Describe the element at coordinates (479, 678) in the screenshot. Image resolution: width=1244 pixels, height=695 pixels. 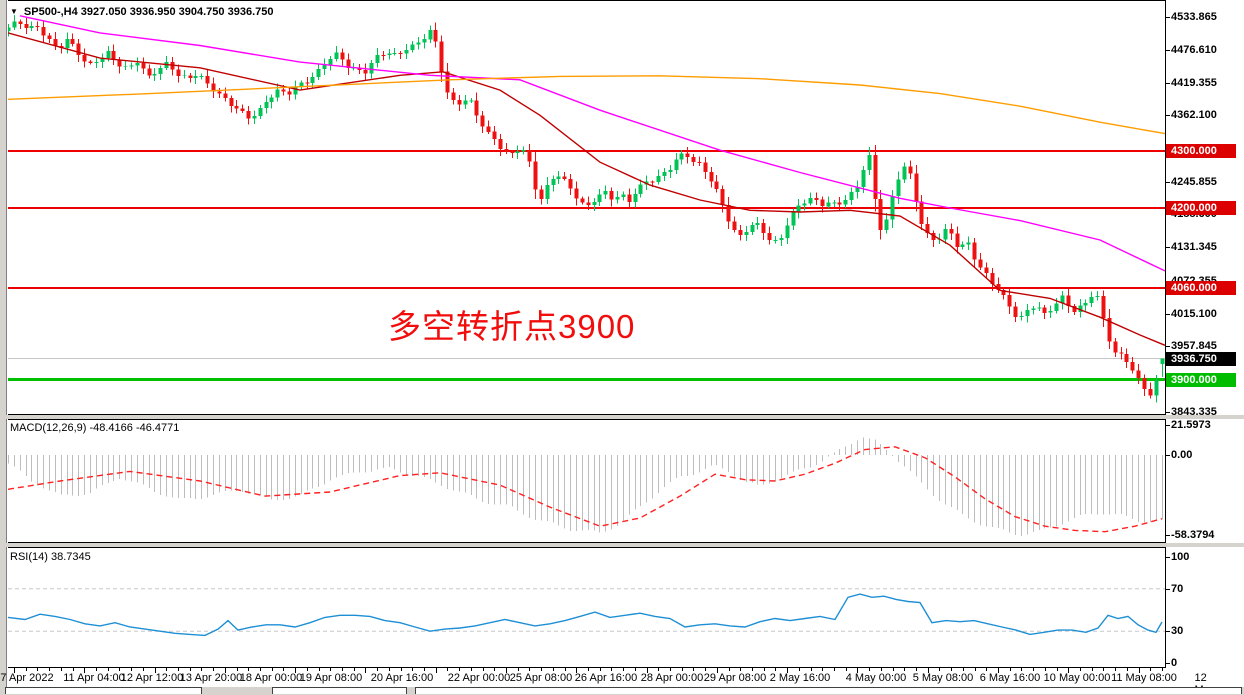
I see `time-axis-label: 22 Apr 00:00` at that location.